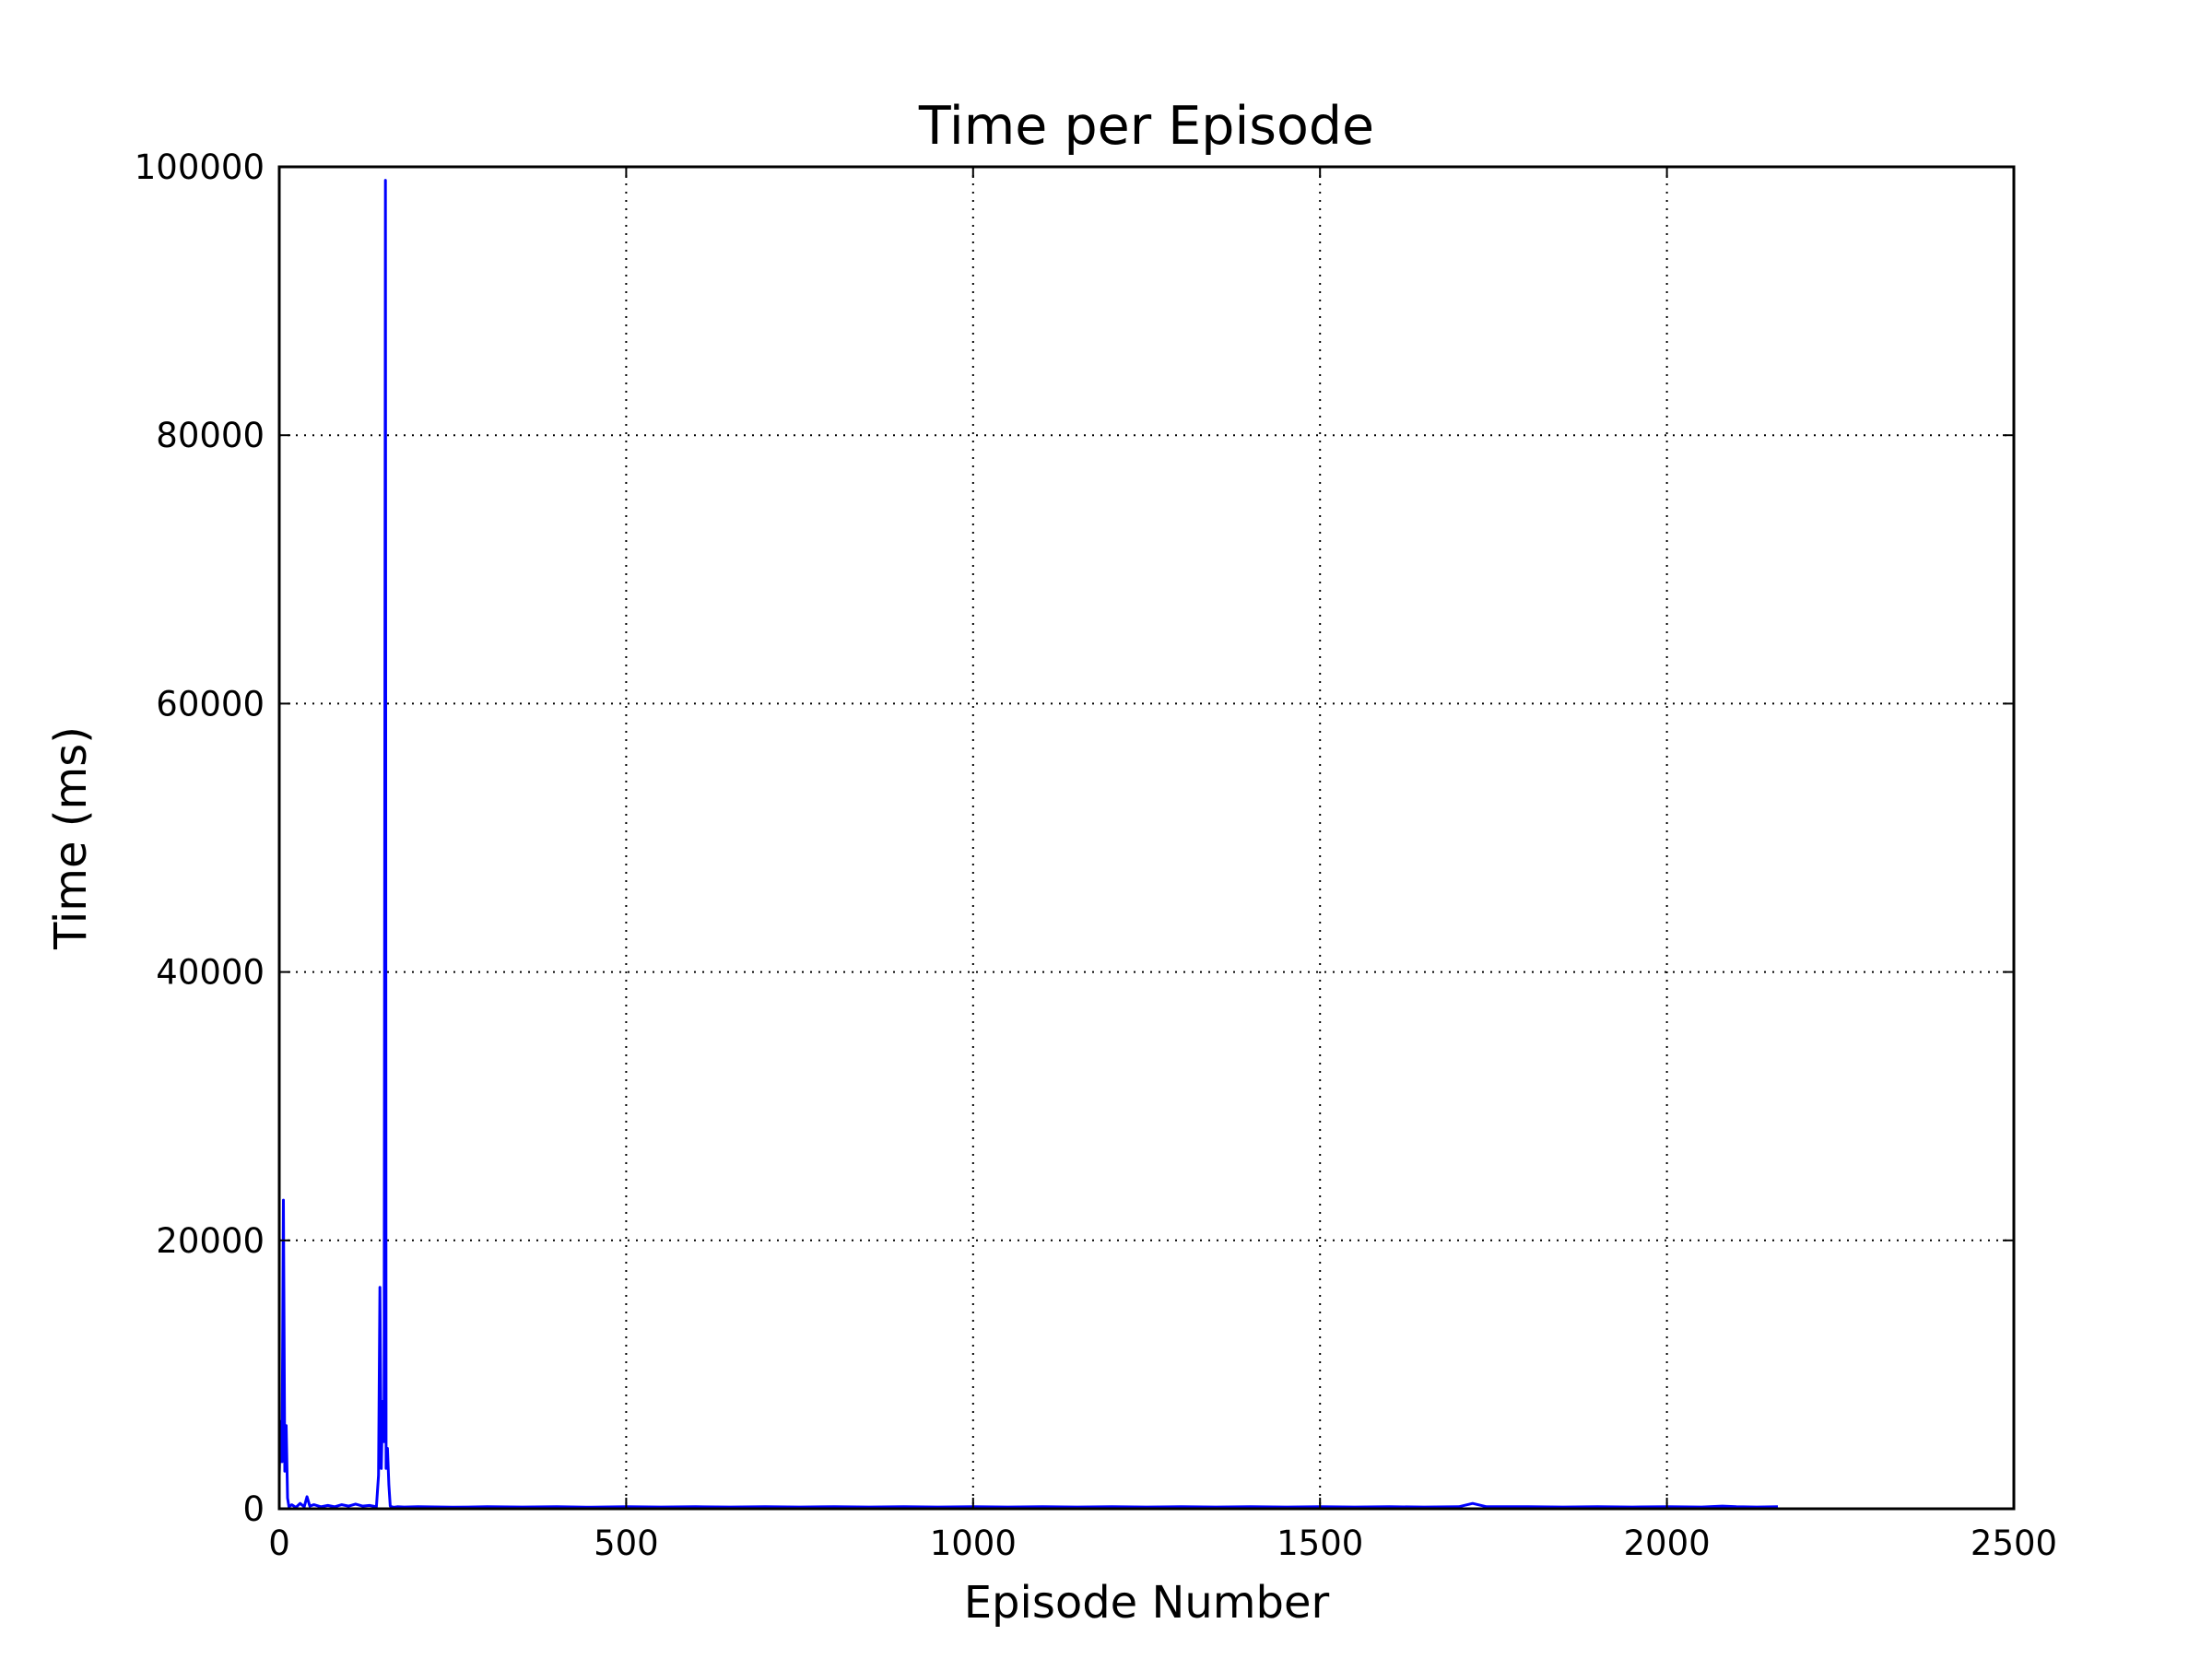 This screenshot has width=2212, height=1659. Describe the element at coordinates (2014, 1543) in the screenshot. I see `x-tick-label: 2500` at that location.